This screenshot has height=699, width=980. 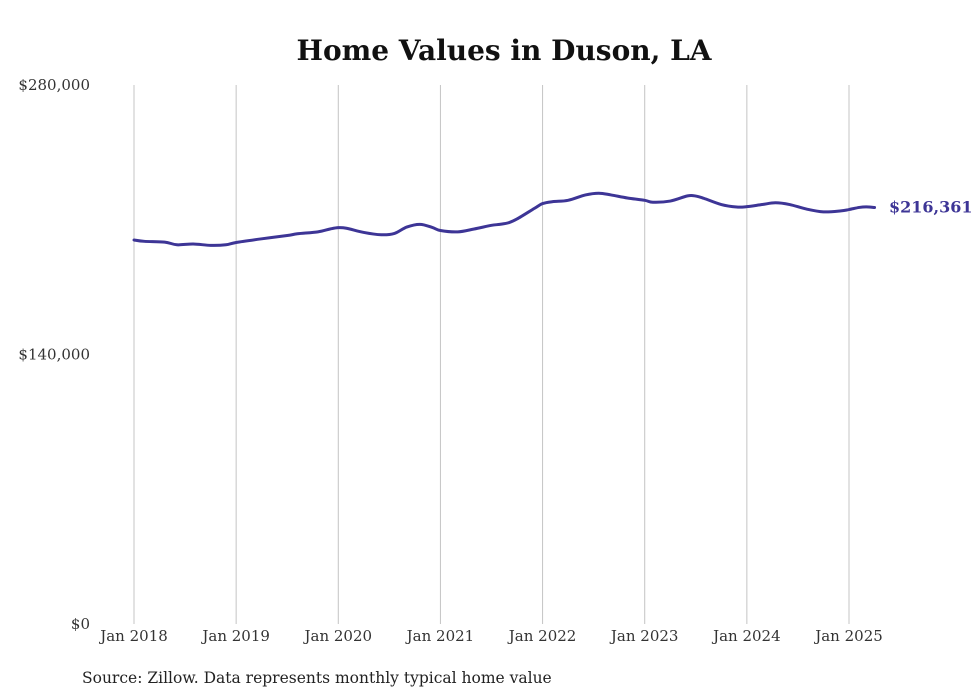 I want to click on x-tick-label: Jan 2023, so click(x=644, y=636).